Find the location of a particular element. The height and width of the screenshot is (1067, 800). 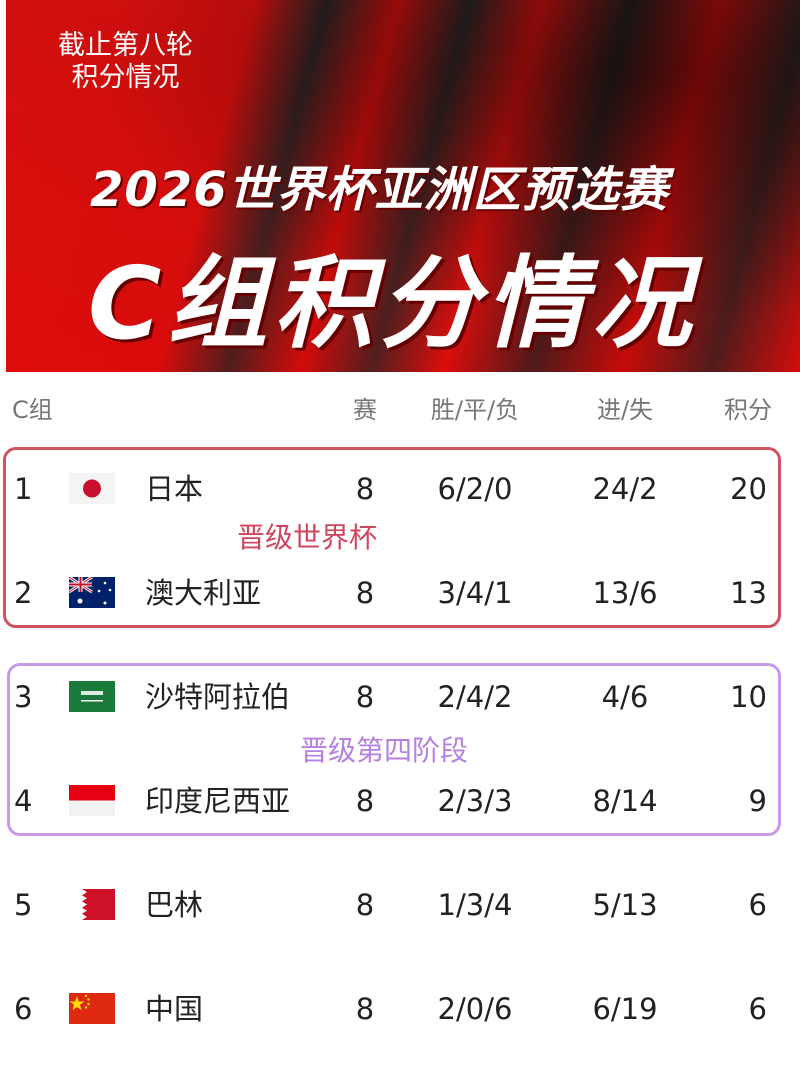

header-points: 积分 is located at coordinates (748, 410).